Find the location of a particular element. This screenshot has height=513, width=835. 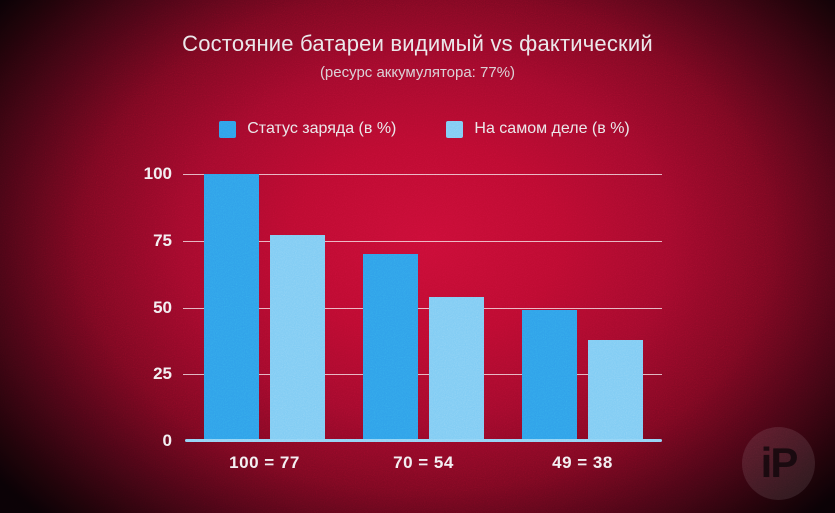

legend-item-charge-status: Статус заряда (в %) is located at coordinates (307, 129).